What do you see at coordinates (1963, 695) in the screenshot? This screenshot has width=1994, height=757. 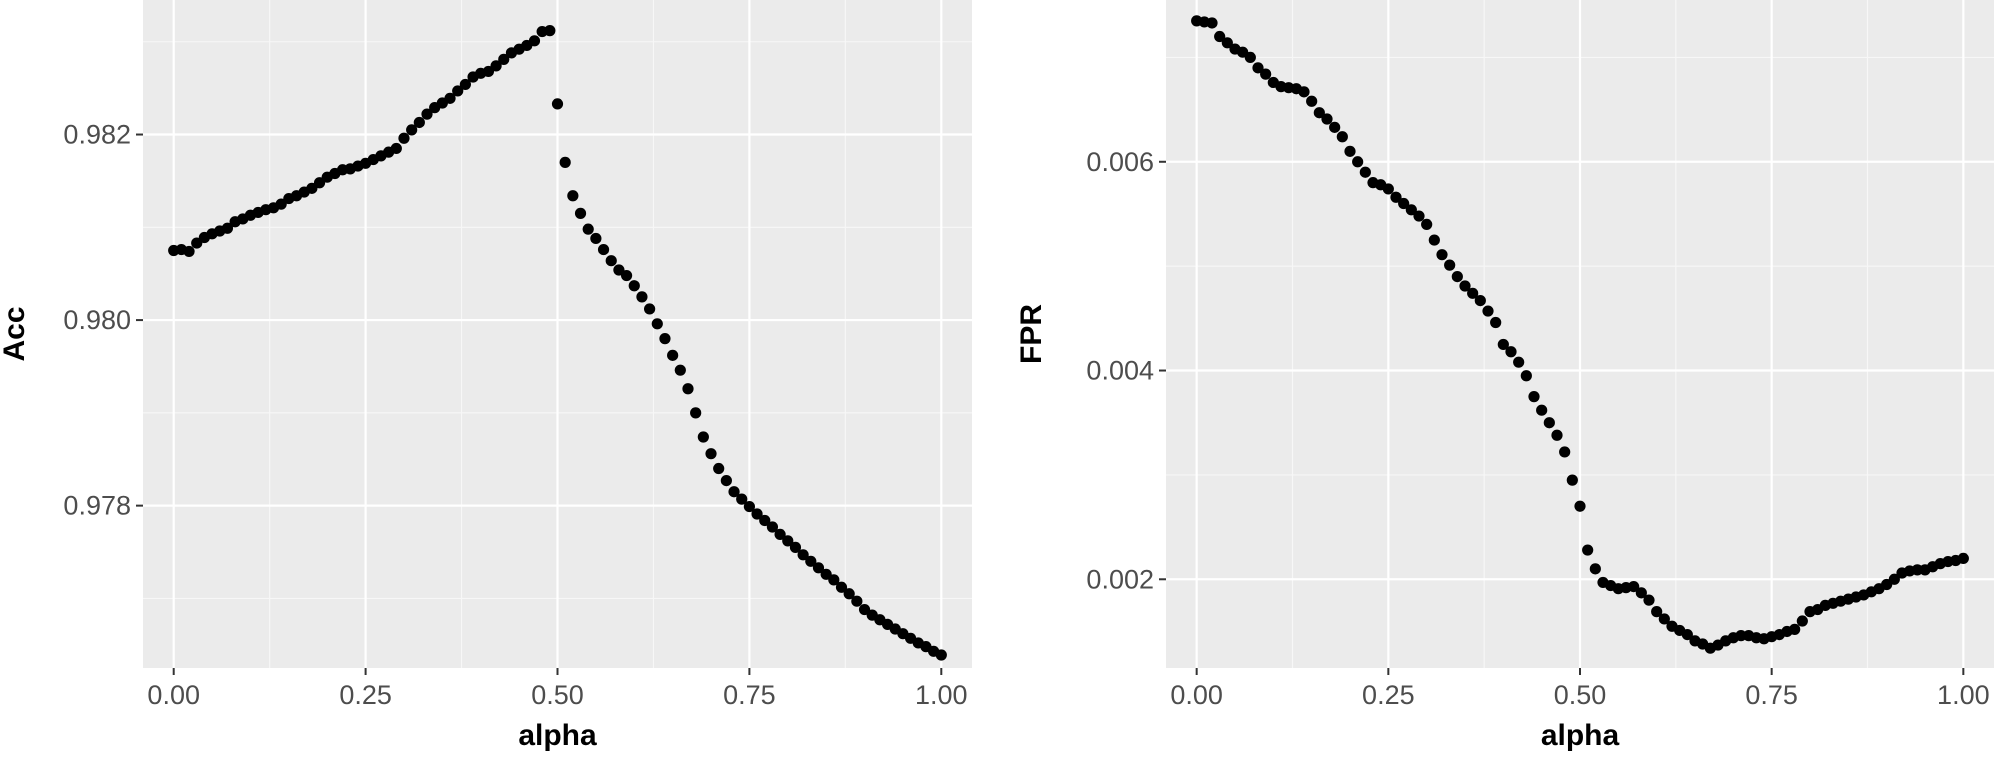 I see `fpr-x-tick-label: 1.00` at bounding box center [1963, 695].